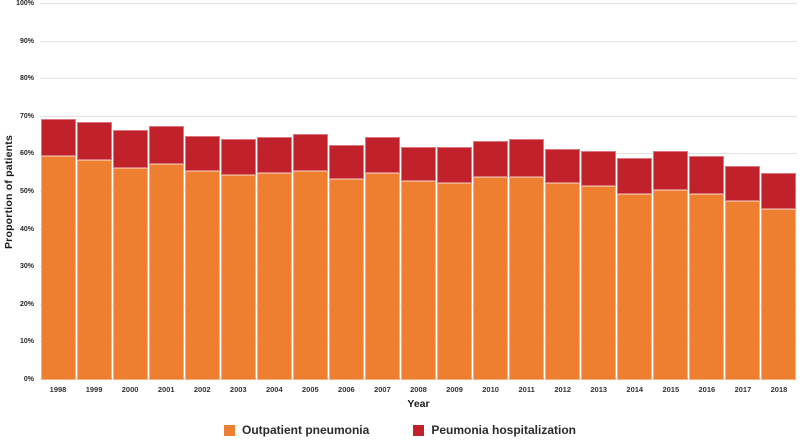  What do you see at coordinates (527, 278) in the screenshot?
I see `outpatient-segment-2011` at bounding box center [527, 278].